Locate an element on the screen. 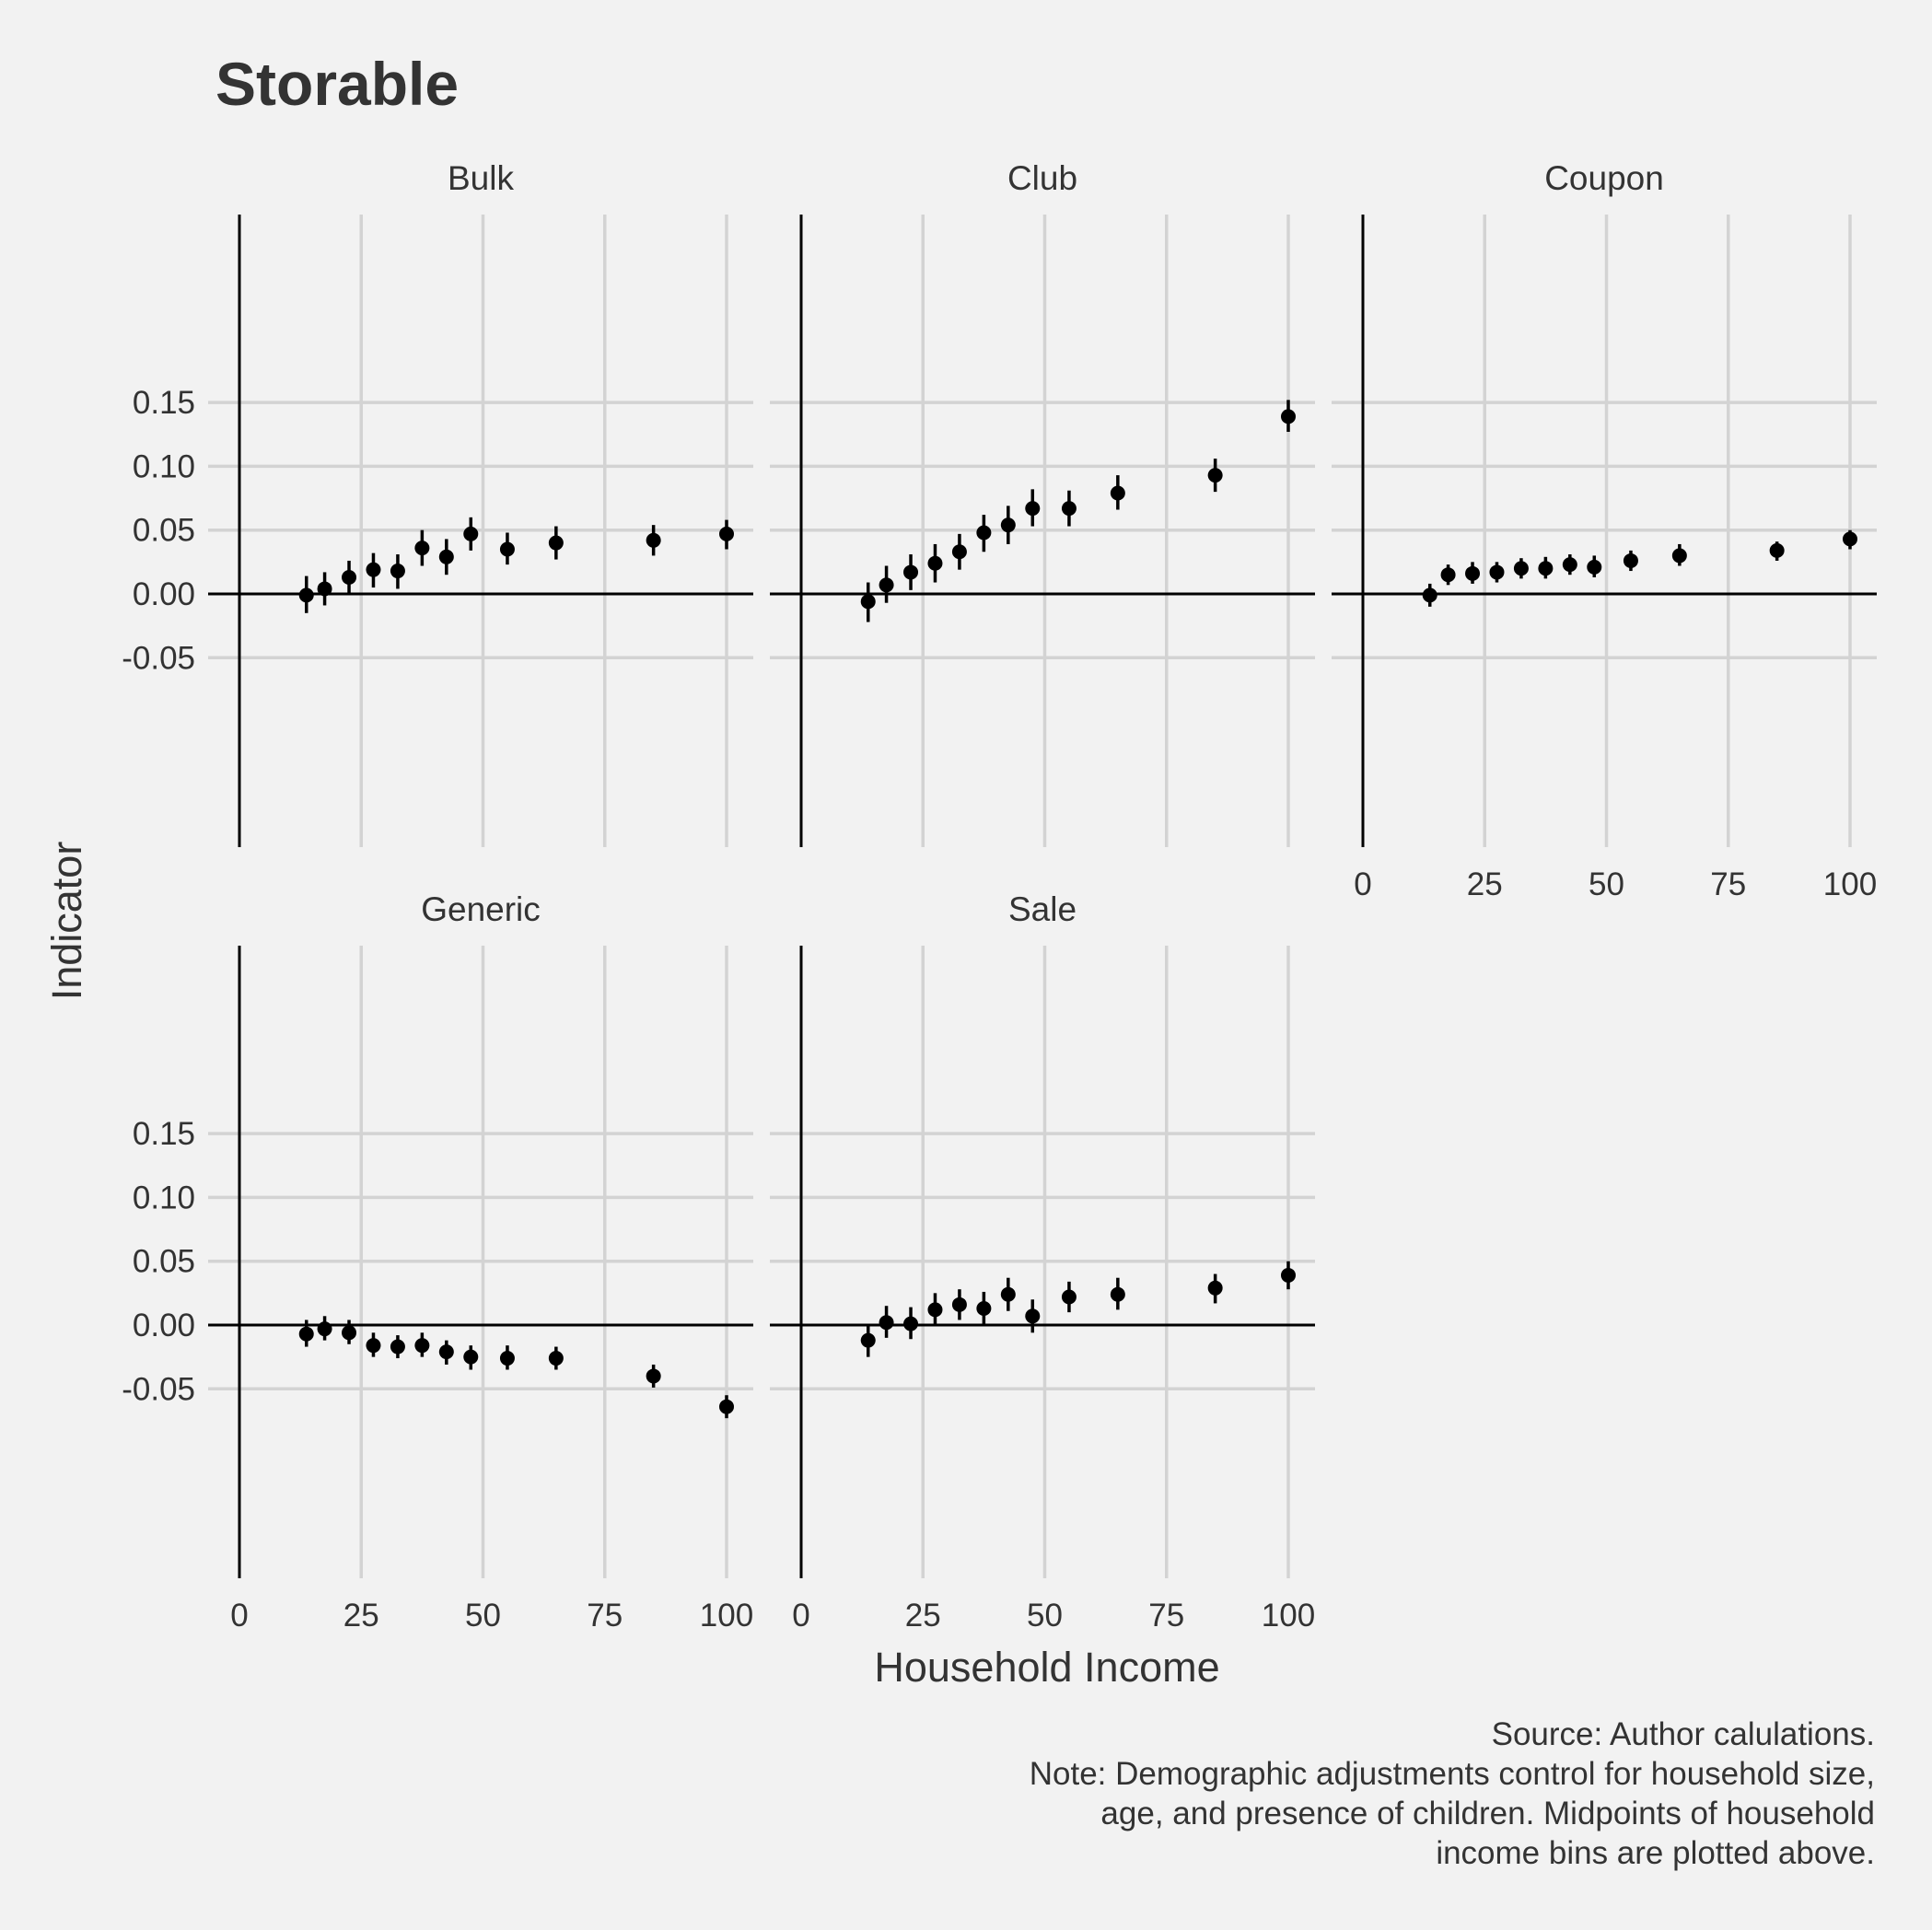  caption-line: Source: Author calulations. is located at coordinates (1683, 1734).